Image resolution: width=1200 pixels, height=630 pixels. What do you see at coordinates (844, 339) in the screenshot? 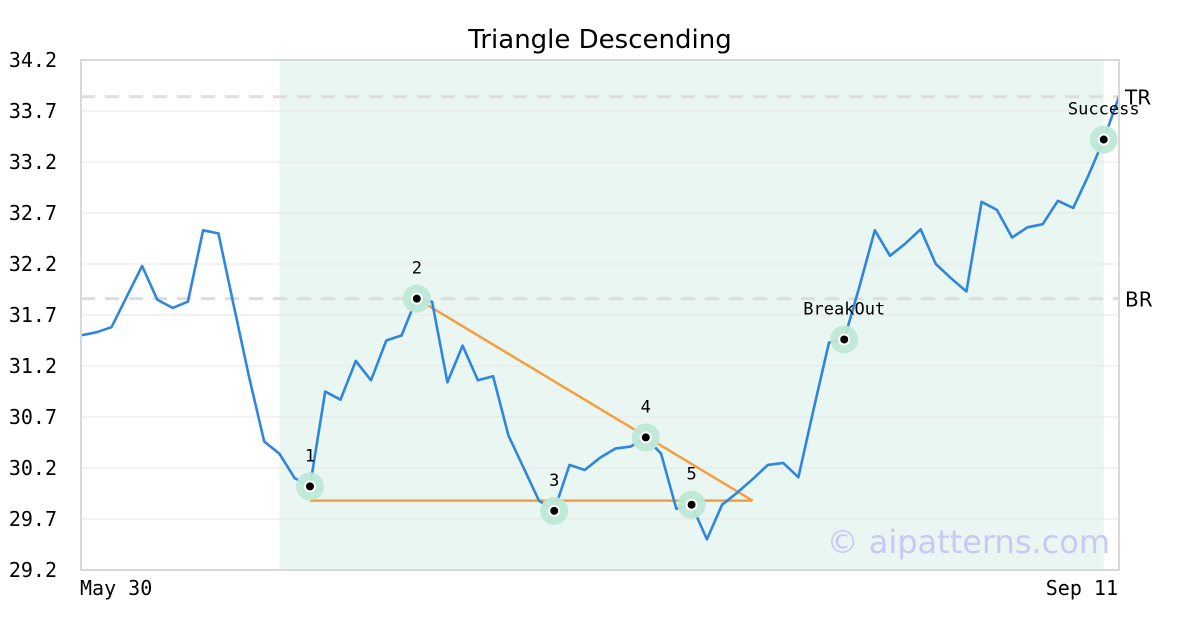
I see `point-marker-breakout` at bounding box center [844, 339].